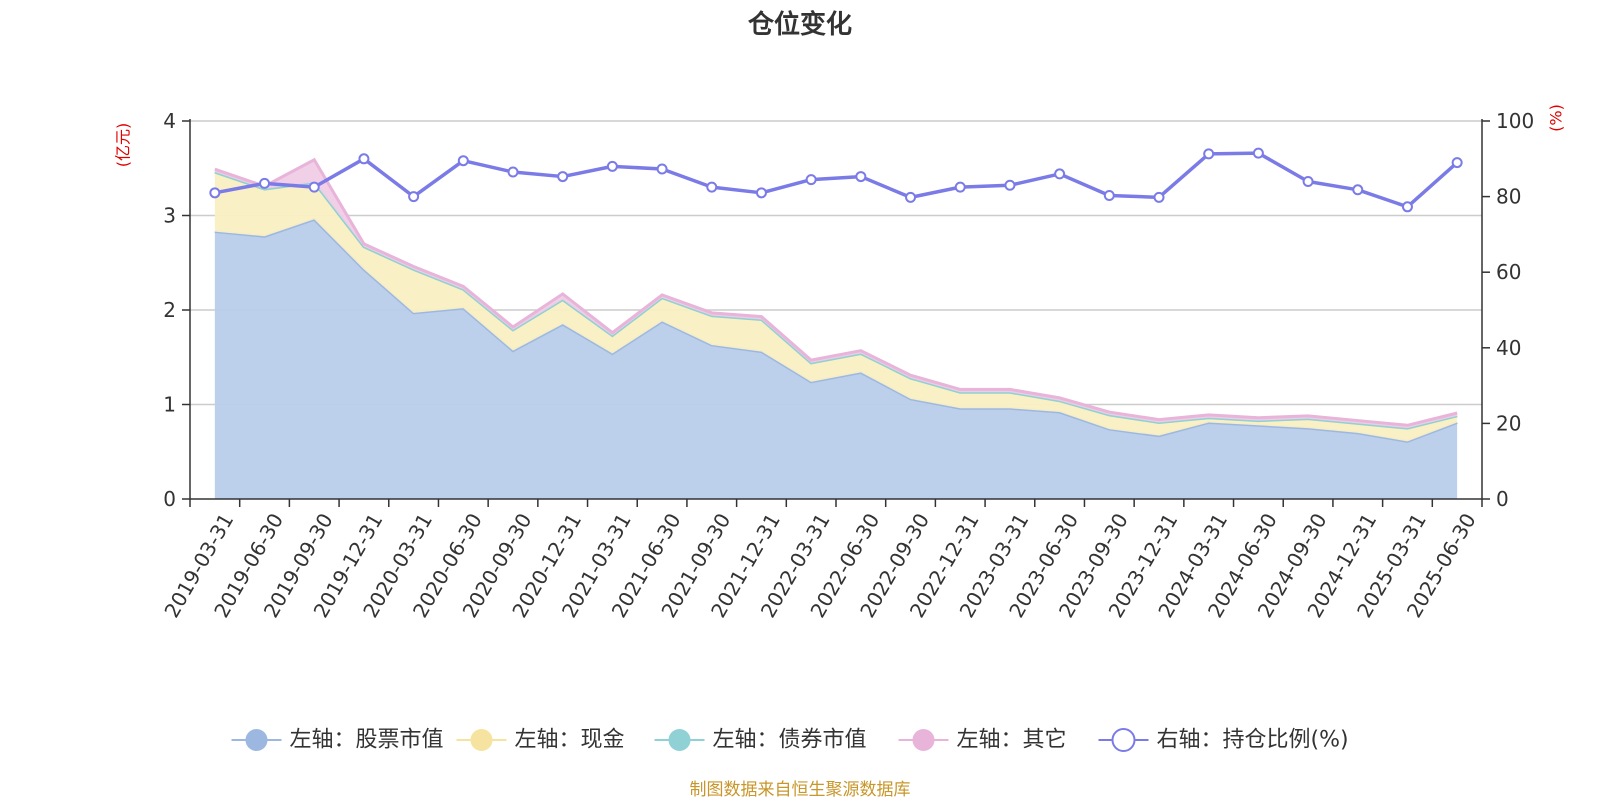 The image size is (1600, 800). I want to click on right-tick-label: 0, so click(1502, 499).